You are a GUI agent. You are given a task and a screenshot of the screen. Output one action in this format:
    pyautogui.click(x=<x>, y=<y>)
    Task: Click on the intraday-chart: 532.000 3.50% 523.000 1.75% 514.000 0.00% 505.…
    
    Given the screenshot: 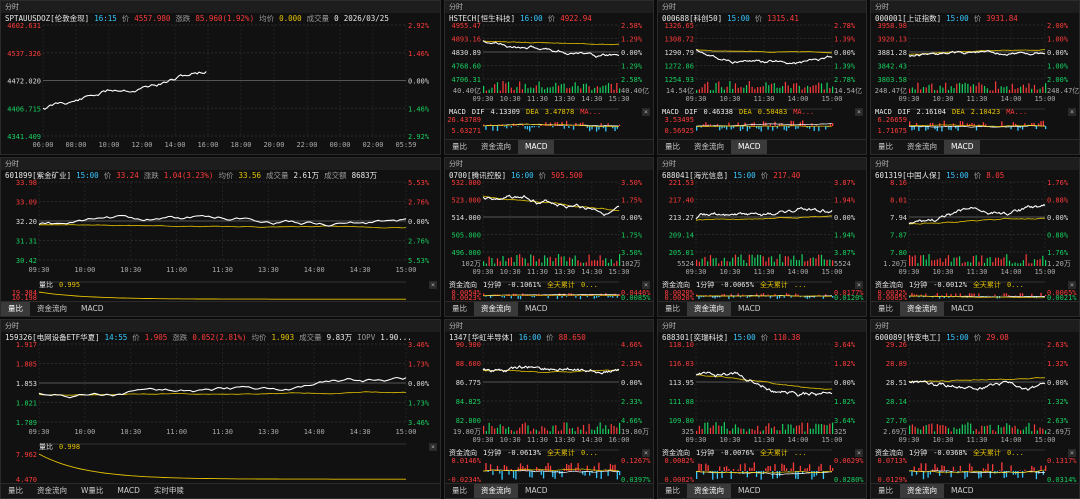 What is the action you would take?
    pyautogui.click(x=549, y=237)
    